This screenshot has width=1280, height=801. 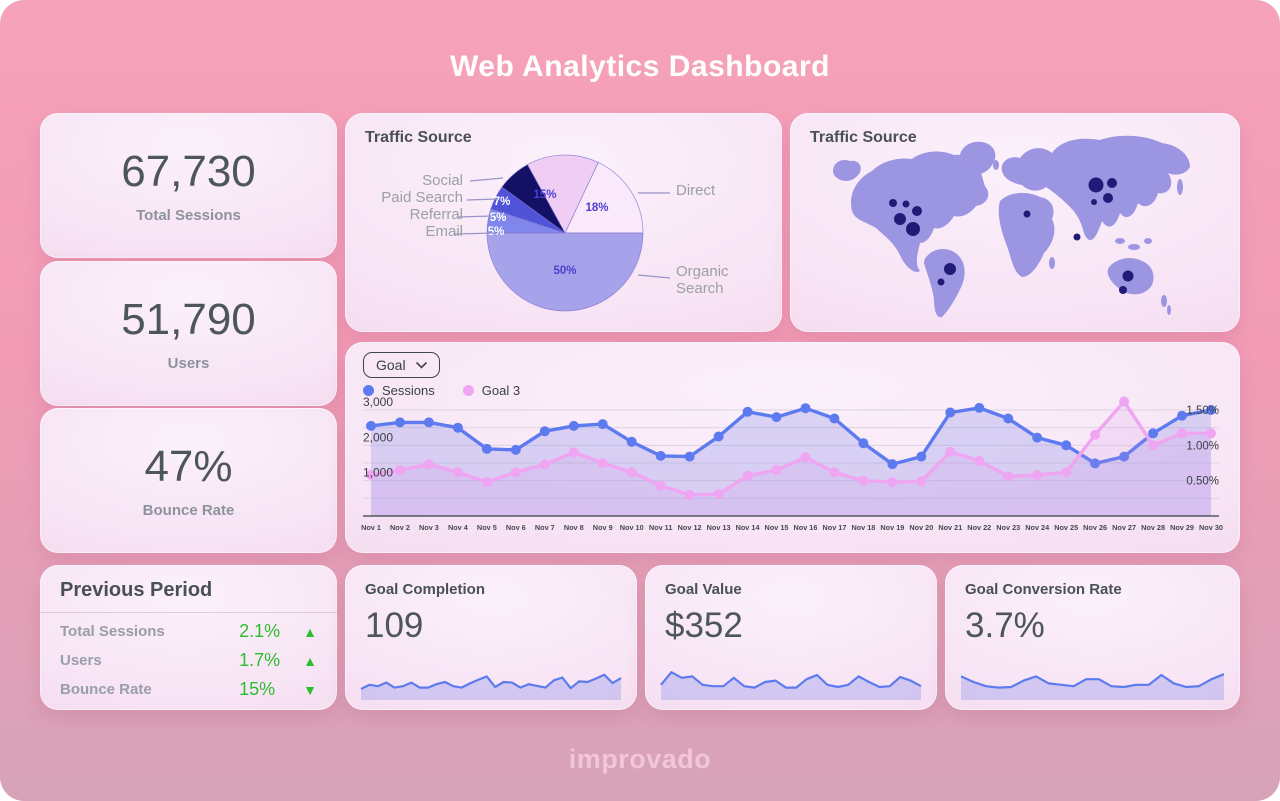 I want to click on goal-dropdown: Goal, so click(x=401, y=365).